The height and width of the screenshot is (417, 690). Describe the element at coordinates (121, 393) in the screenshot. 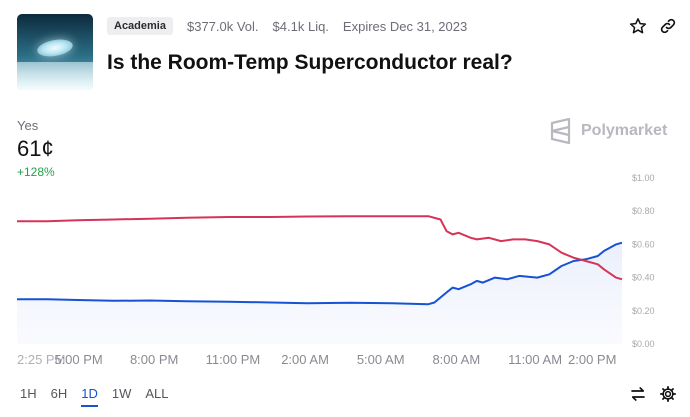

I see `range-tab-1w: 1W` at that location.